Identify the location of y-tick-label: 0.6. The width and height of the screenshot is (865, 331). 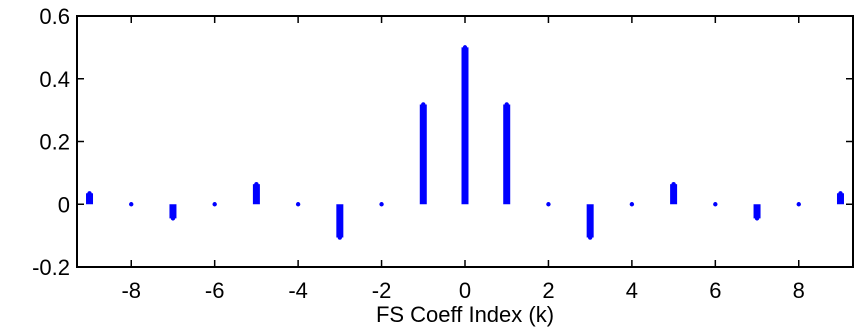
(54, 16).